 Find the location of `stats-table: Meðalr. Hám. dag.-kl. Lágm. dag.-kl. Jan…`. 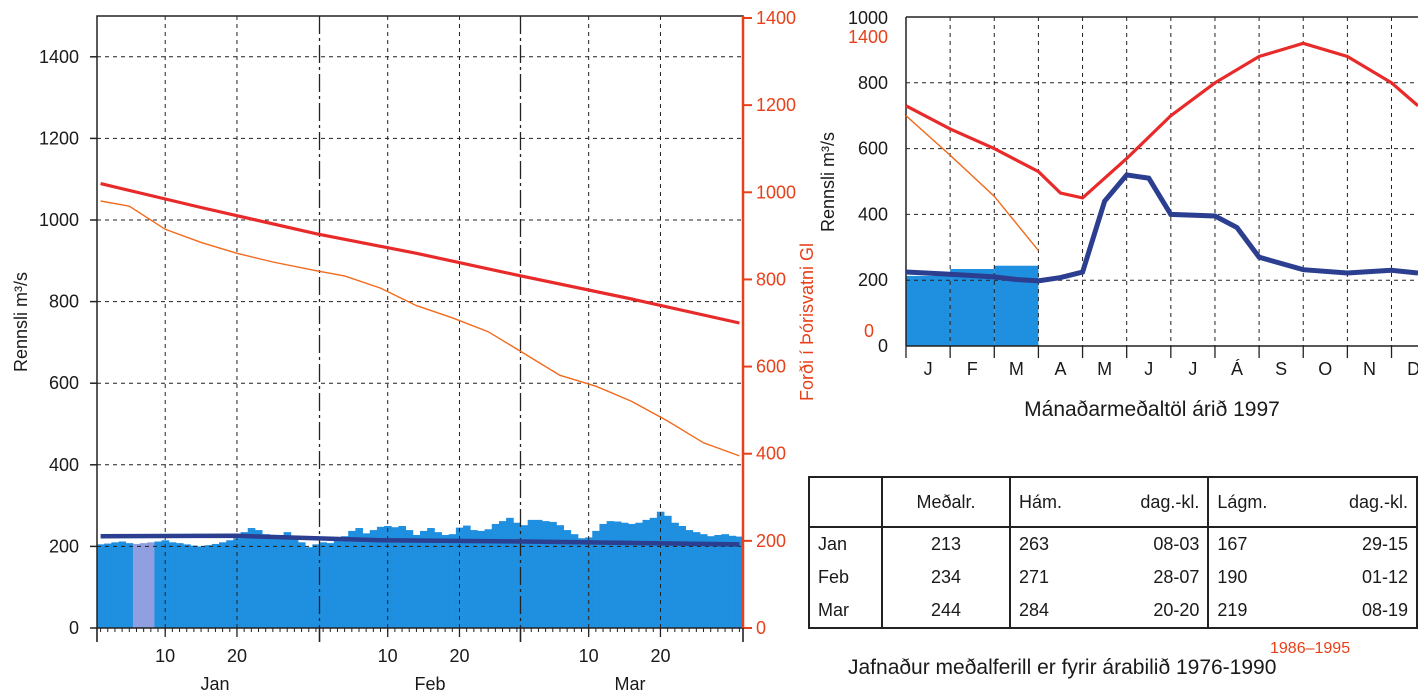

stats-table: Meðalr. Hám. dag.-kl. Lágm. dag.-kl. Jan… is located at coordinates (1113, 552).